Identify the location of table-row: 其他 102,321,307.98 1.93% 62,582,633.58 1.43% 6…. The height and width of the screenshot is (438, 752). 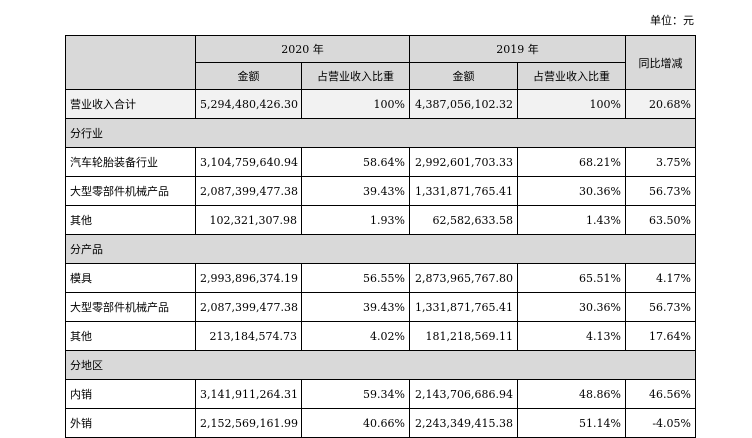
(380, 220).